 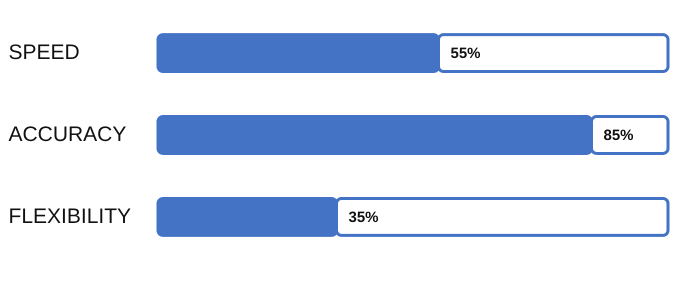 What do you see at coordinates (44, 52) in the screenshot?
I see `y-tick-label: SPEED` at bounding box center [44, 52].